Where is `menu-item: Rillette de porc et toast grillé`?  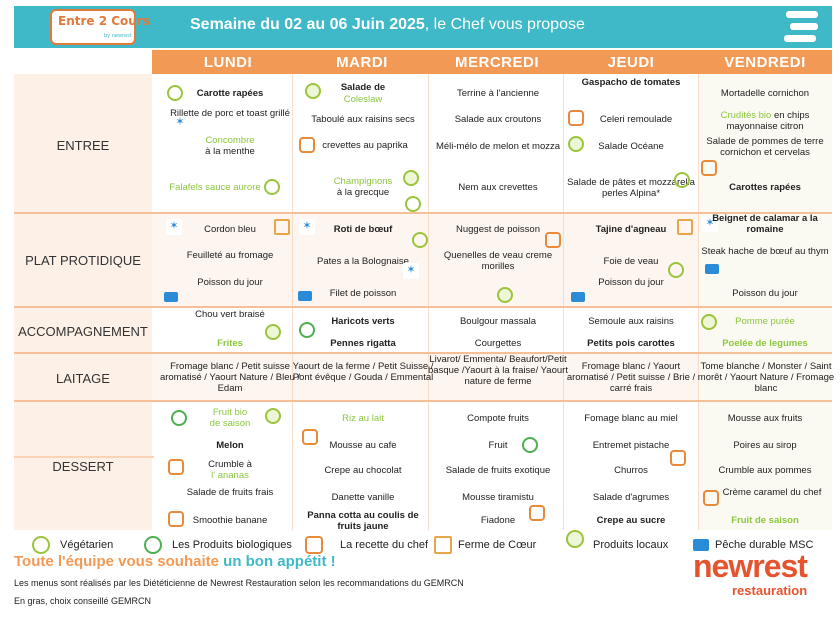
menu-item: Rillette de porc et toast grillé is located at coordinates (230, 113).